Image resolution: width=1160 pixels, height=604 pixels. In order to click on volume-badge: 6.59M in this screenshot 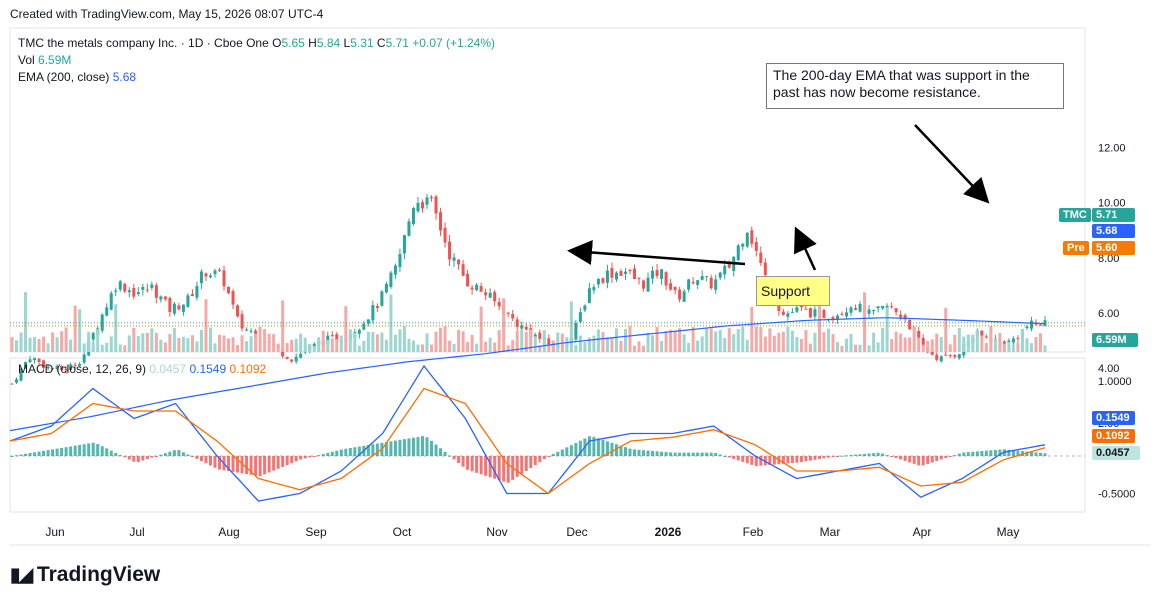, I will do `click(1115, 340)`.